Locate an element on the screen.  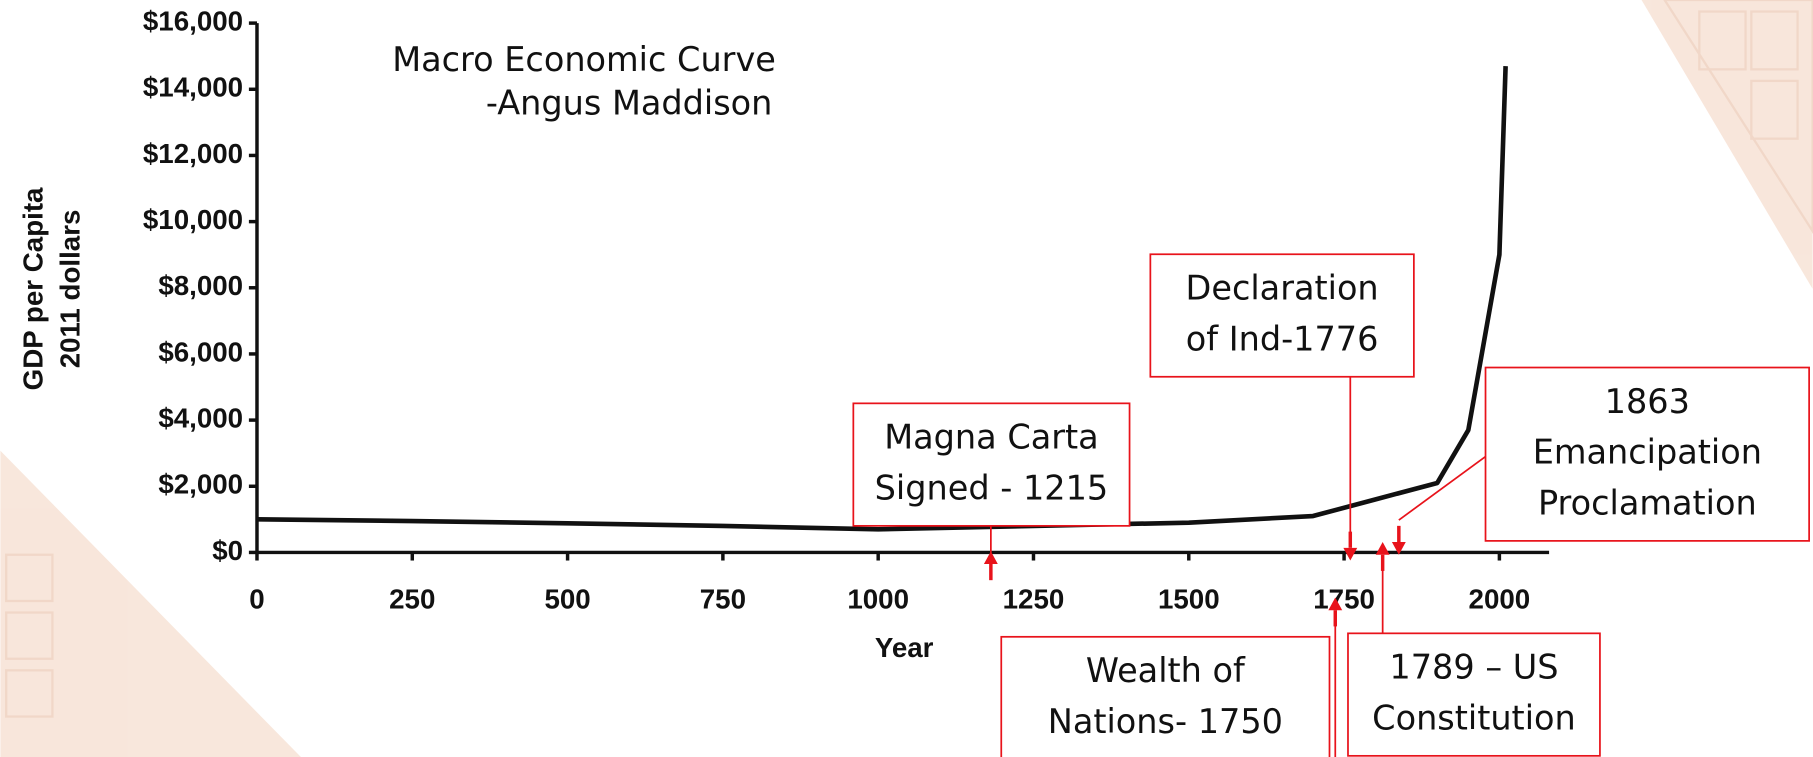
annotation-connector is located at coordinates (1442, 488).